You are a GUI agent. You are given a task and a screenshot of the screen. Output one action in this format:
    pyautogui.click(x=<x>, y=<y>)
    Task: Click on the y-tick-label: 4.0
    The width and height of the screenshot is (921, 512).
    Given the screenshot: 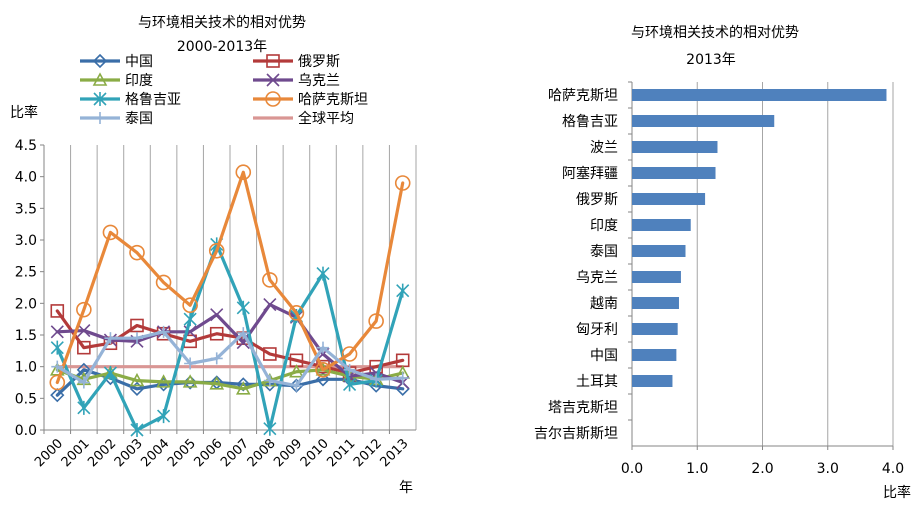 What is the action you would take?
    pyautogui.click(x=26, y=178)
    